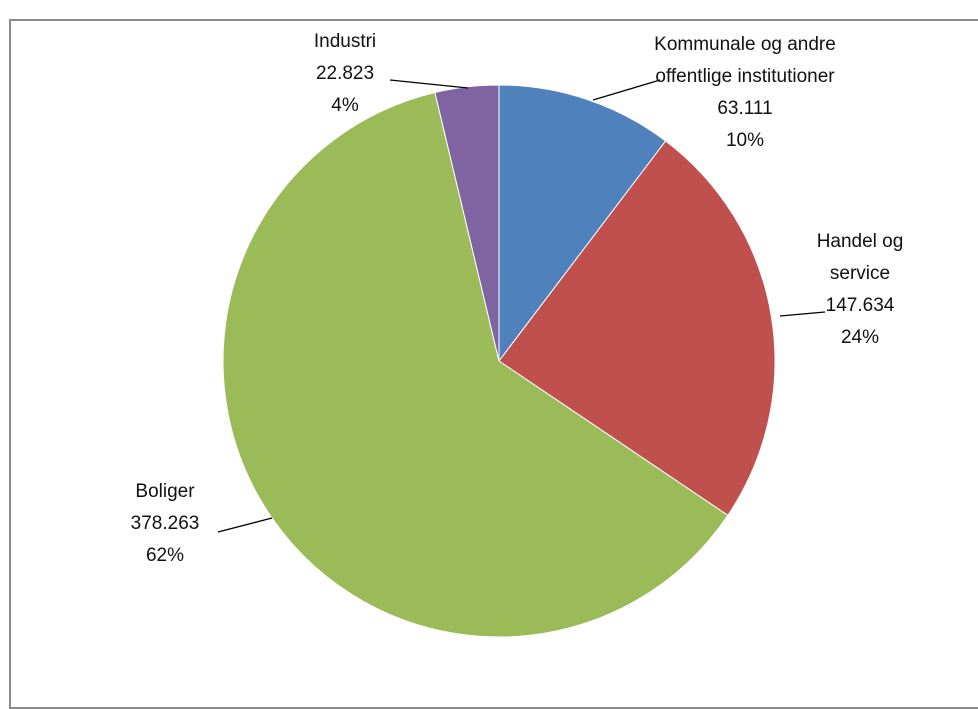 This screenshot has width=978, height=709. I want to click on value-label: 147.634, so click(860, 305).